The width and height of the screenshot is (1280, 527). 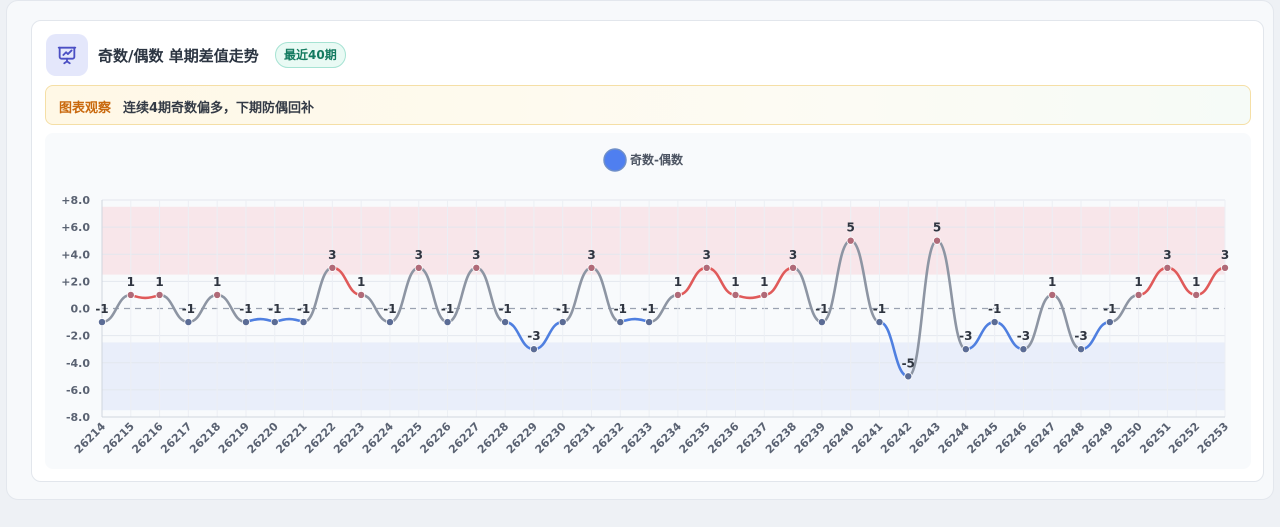 I want to click on period-badge: 最近40期, so click(x=310, y=55).